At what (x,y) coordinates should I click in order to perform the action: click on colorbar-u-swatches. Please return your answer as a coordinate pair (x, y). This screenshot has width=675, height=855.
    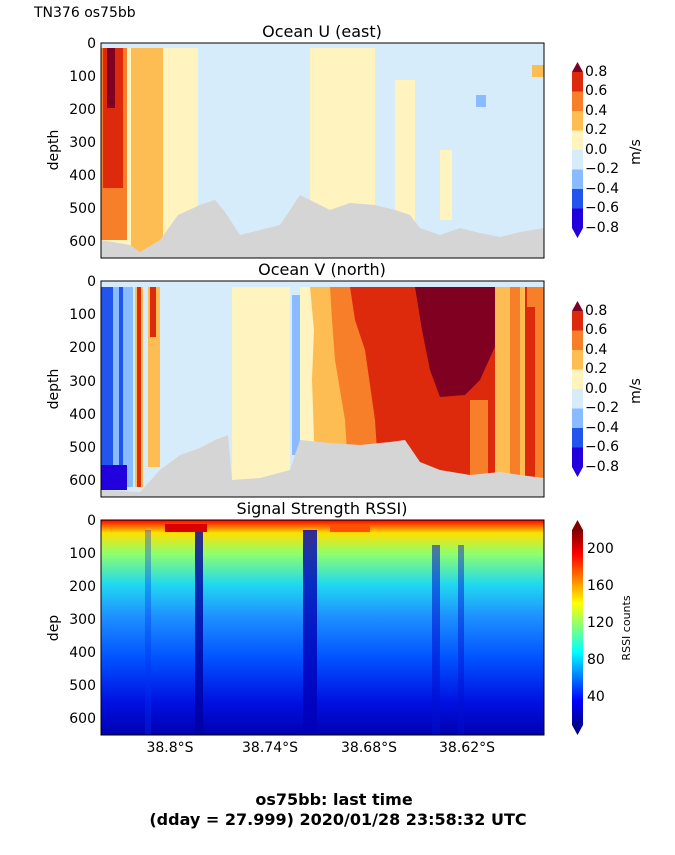
    Looking at the image, I should click on (577, 150).